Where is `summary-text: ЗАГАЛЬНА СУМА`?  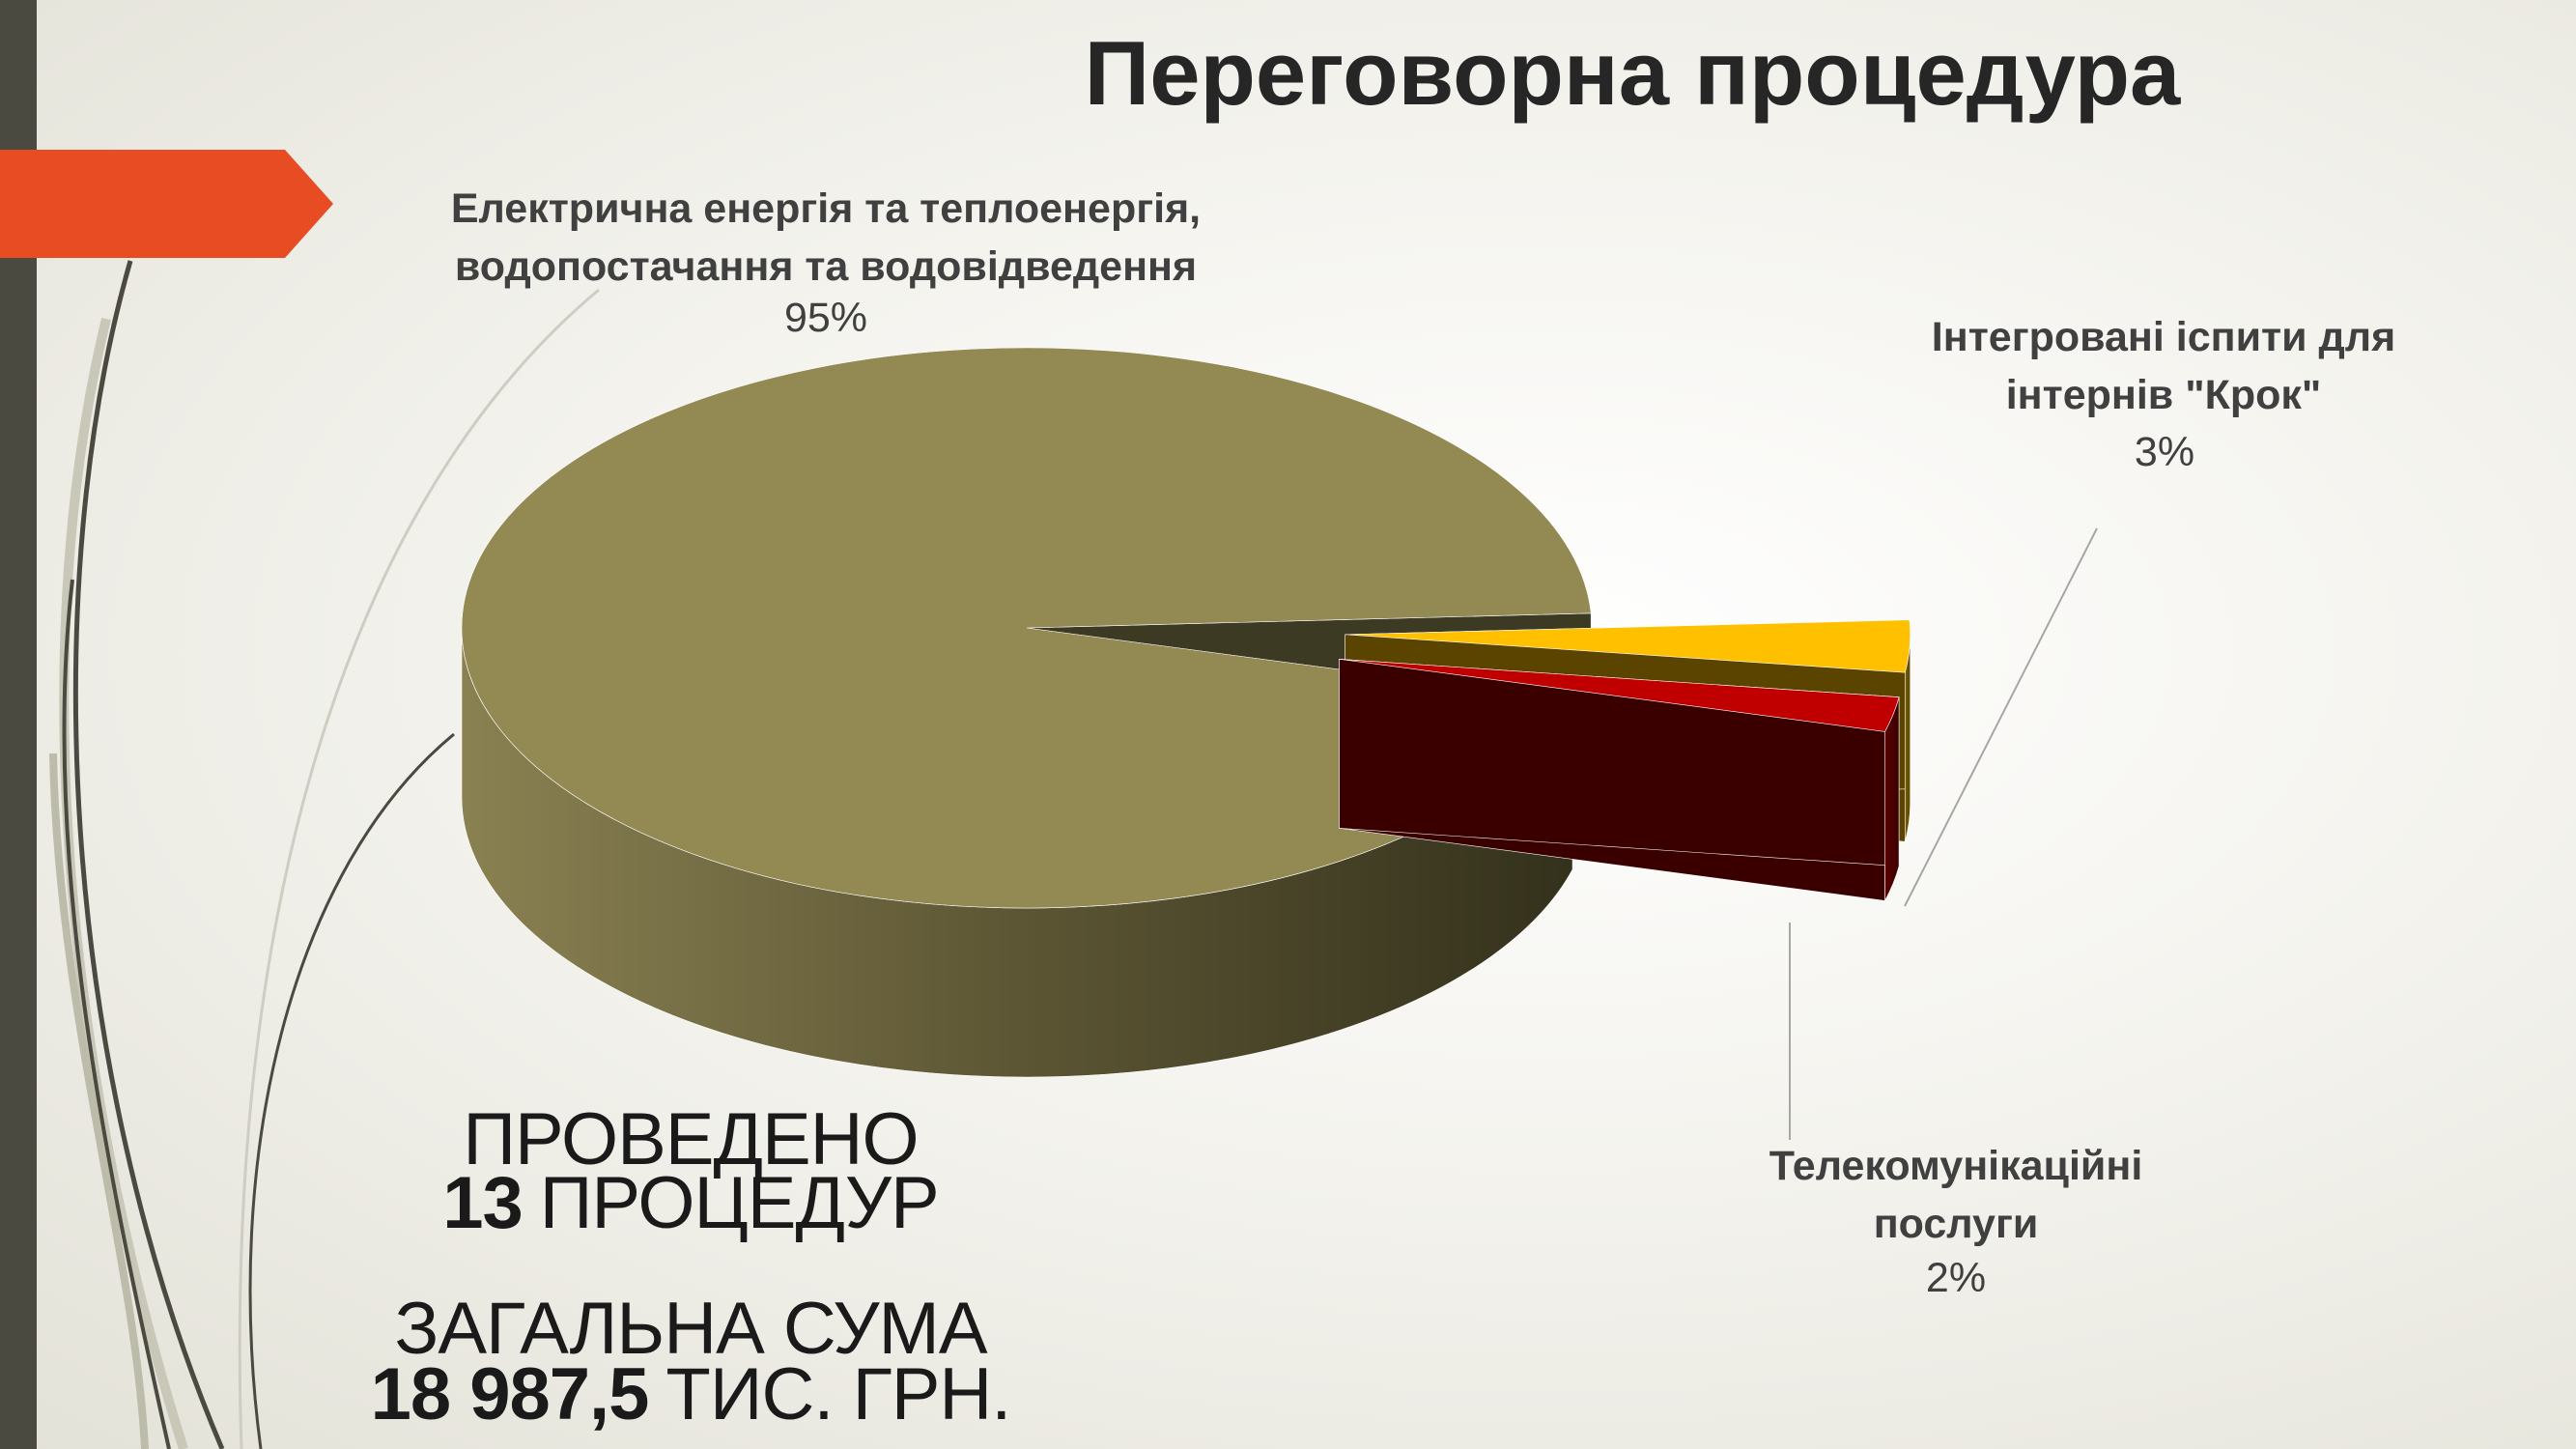 summary-text: ЗАГАЛЬНА СУМА is located at coordinates (690, 1329).